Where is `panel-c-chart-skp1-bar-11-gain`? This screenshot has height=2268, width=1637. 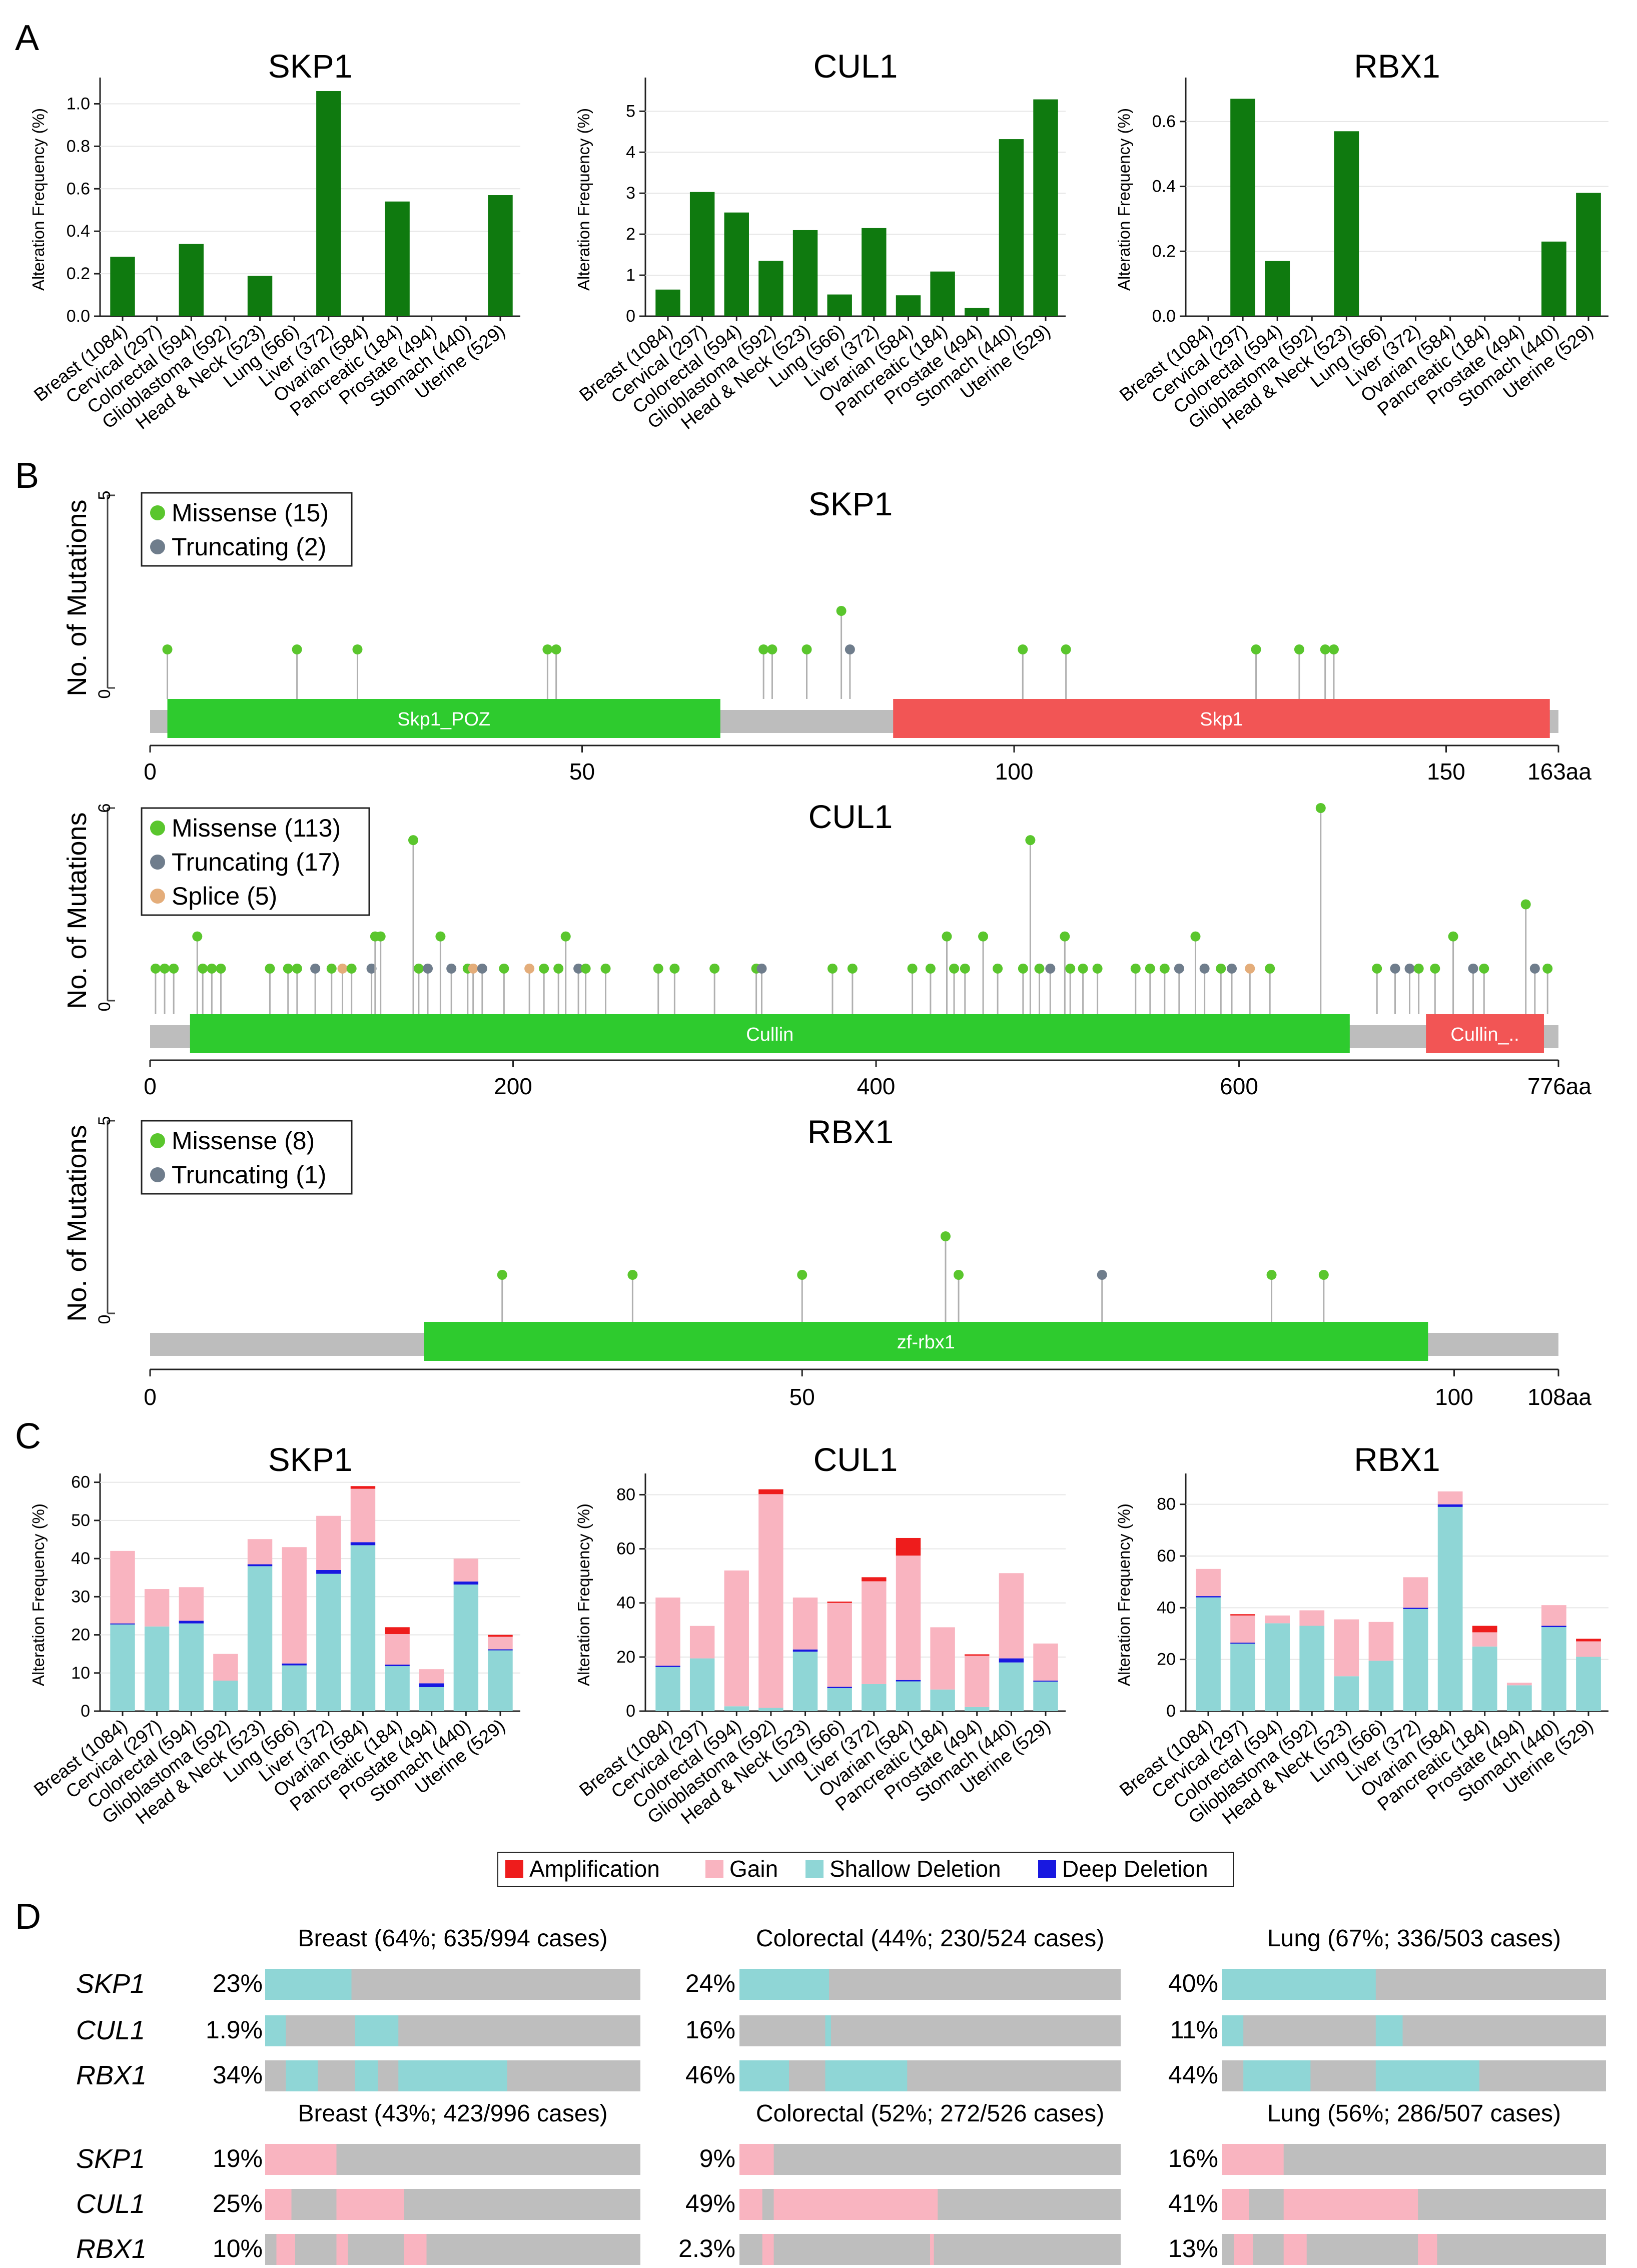 panel-c-chart-skp1-bar-11-gain is located at coordinates (500, 1643).